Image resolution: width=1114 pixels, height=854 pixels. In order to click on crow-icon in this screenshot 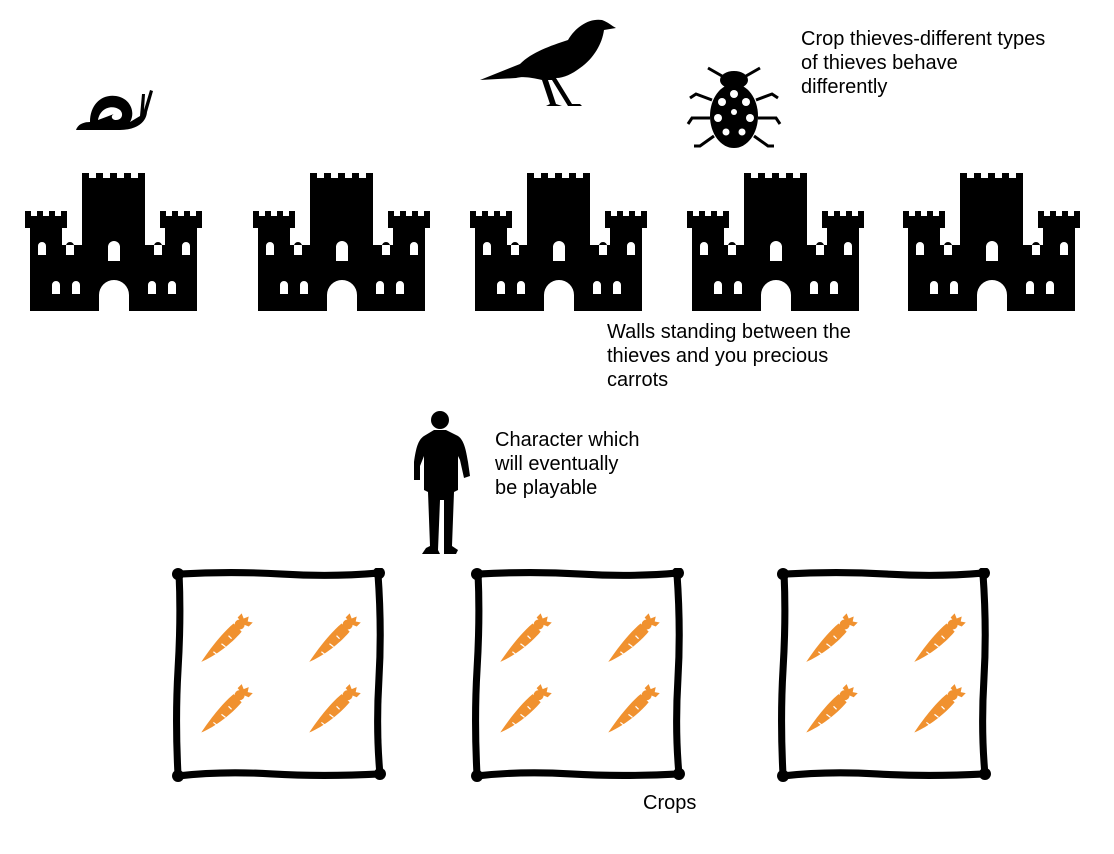, I will do `click(548, 62)`.